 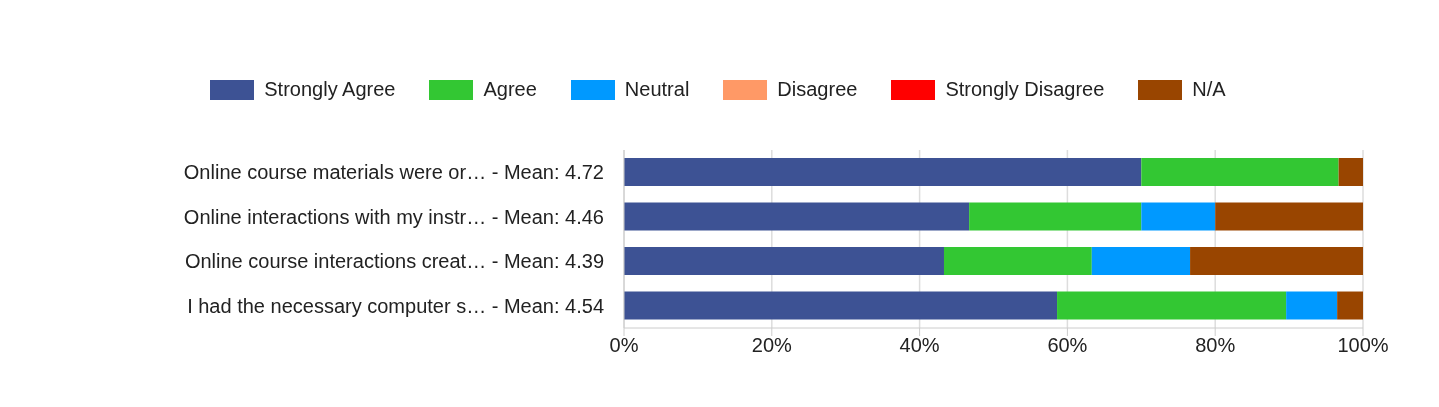 I want to click on y-tick-label: Online interactions with my instr… - Mean: 4.46, so click(x=393, y=216).